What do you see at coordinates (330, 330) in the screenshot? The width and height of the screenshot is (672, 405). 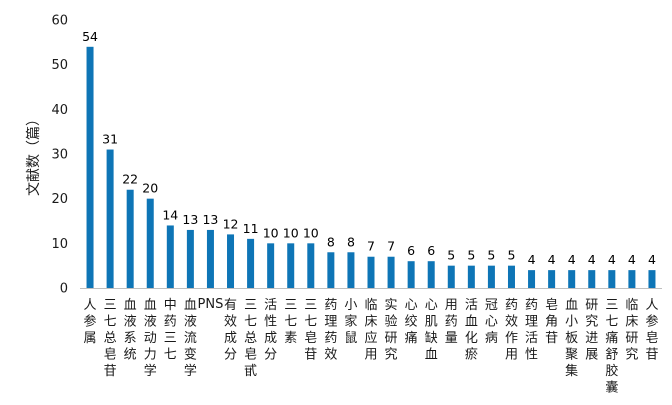 I see `category-label: 药理药效` at bounding box center [330, 330].